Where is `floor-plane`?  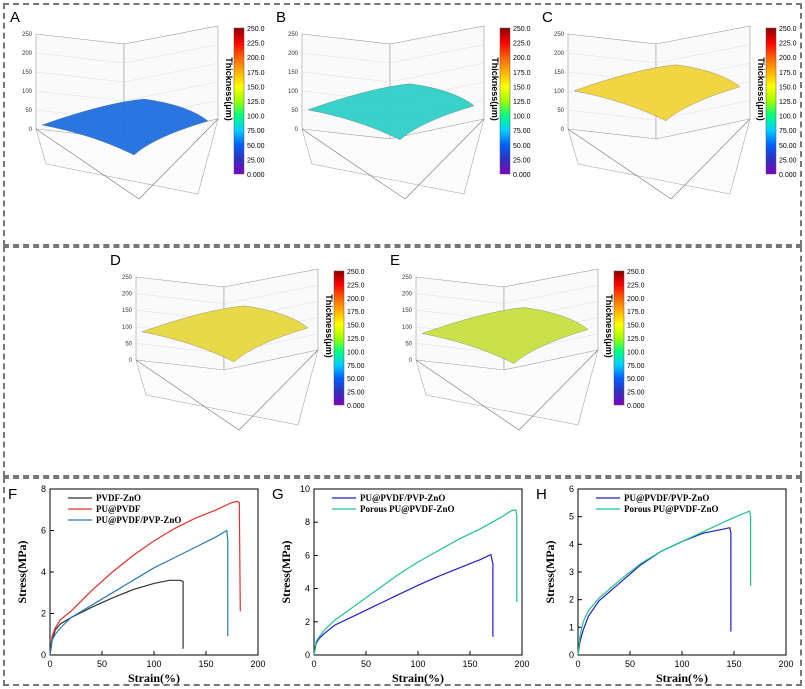
floor-plane is located at coordinates (507, 387).